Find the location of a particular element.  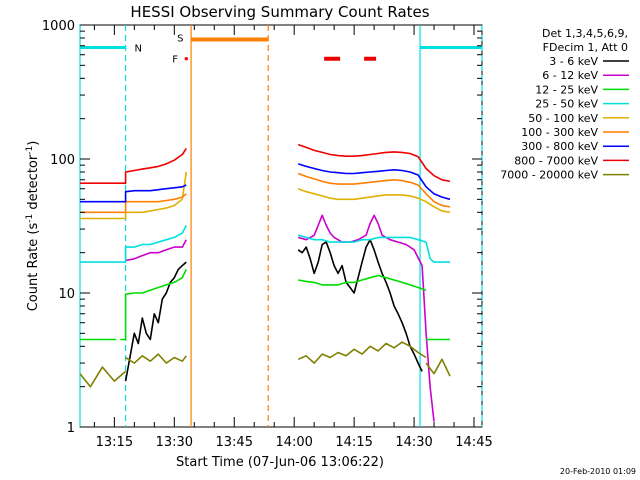

y-axis-label-part: Count Rate (s is located at coordinates (33, 267).